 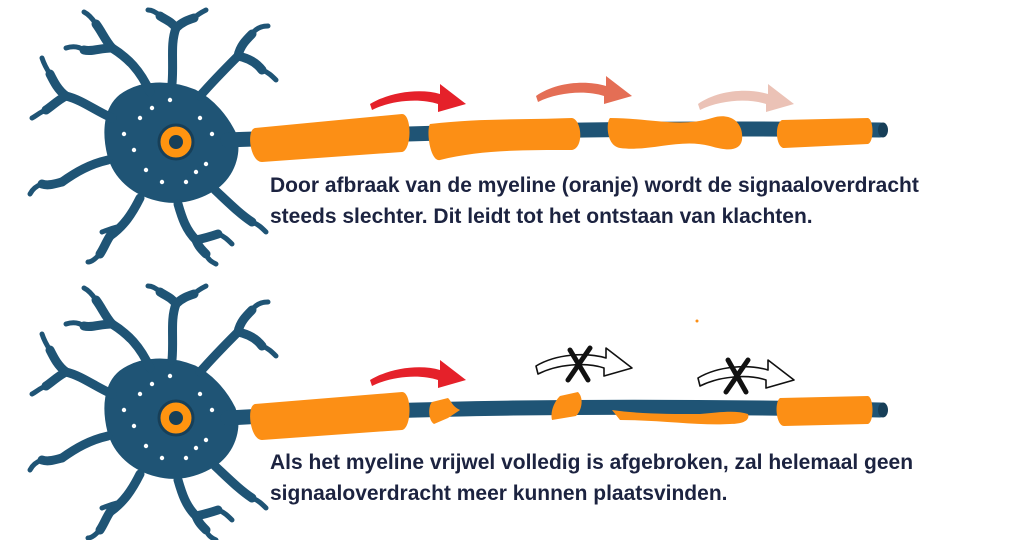 What do you see at coordinates (697, 321) in the screenshot?
I see `stray-dot` at bounding box center [697, 321].